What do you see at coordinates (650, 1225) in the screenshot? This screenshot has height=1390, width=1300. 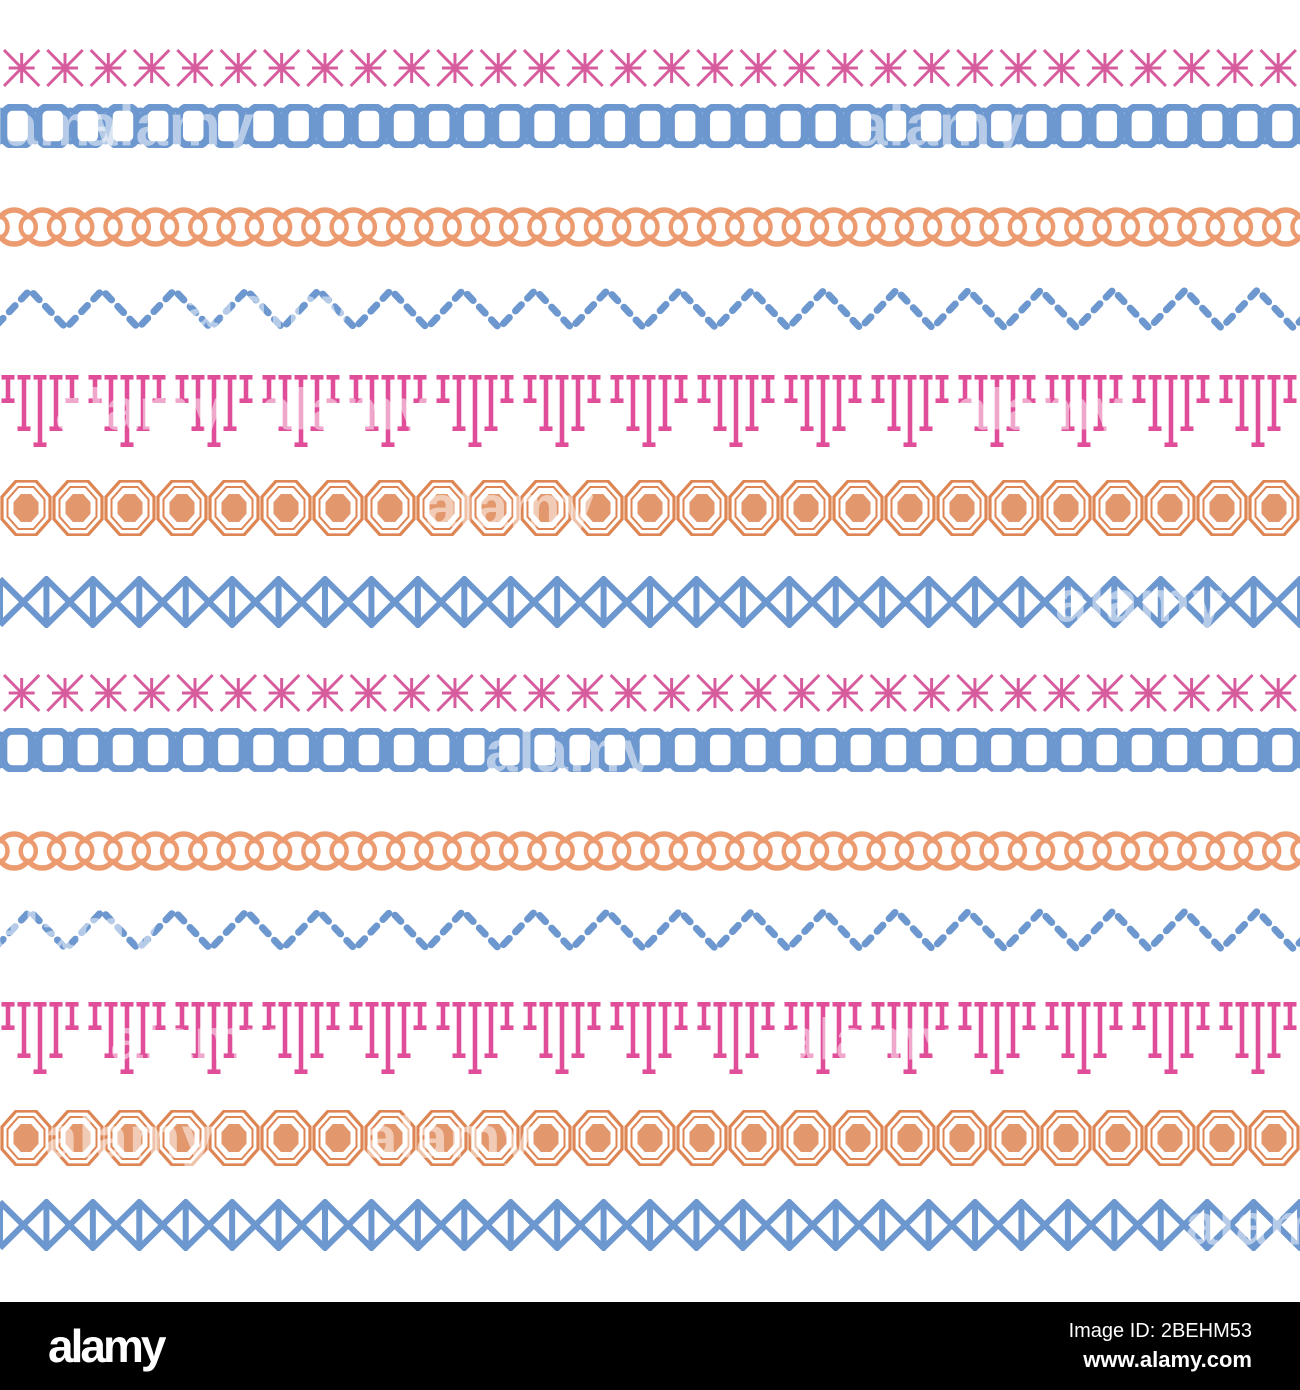 I see `row-14-blue-diamond-lattice` at bounding box center [650, 1225].